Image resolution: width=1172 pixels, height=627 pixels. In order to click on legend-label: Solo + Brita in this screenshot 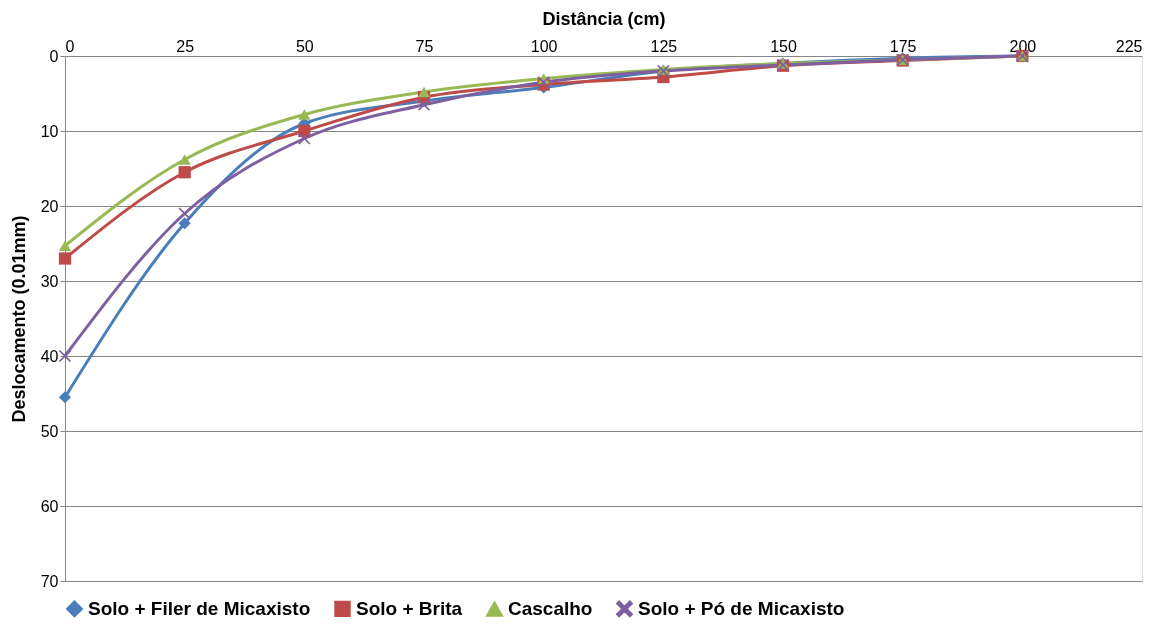, I will do `click(409, 608)`.